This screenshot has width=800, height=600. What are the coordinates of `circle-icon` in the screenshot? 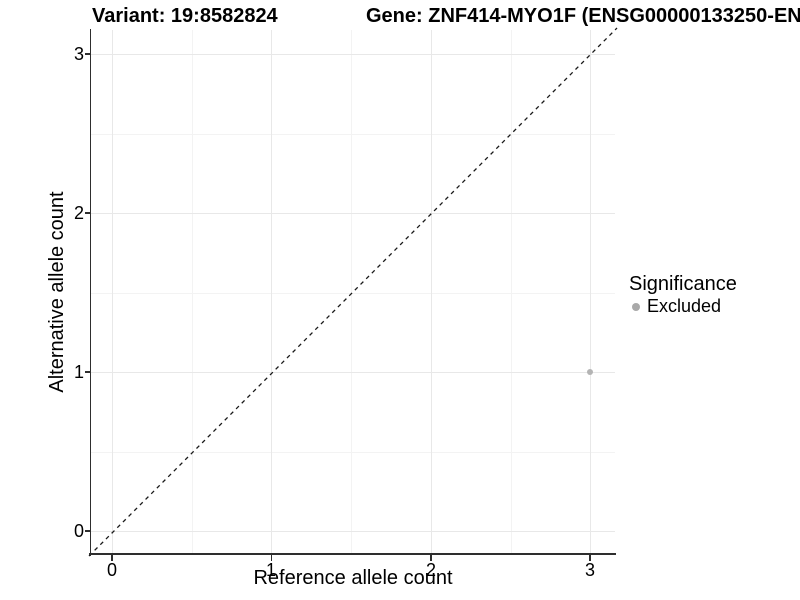 It's located at (636, 306).